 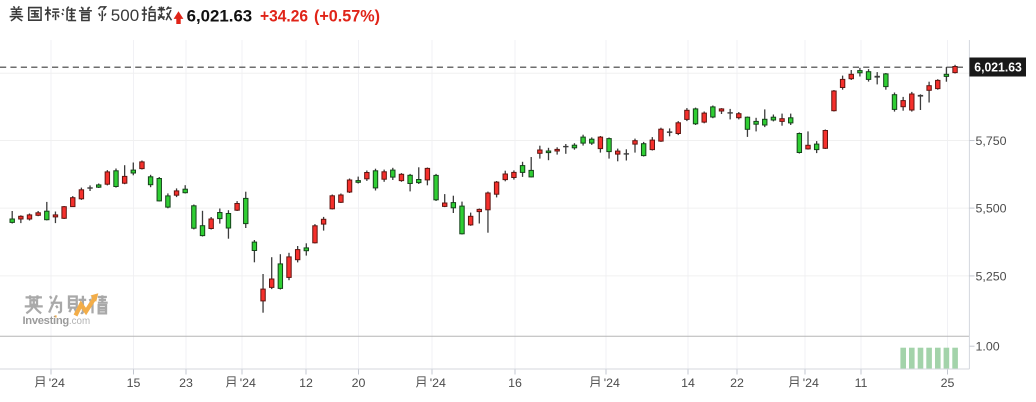 I want to click on svg-text: 11, so click(x=861, y=383).